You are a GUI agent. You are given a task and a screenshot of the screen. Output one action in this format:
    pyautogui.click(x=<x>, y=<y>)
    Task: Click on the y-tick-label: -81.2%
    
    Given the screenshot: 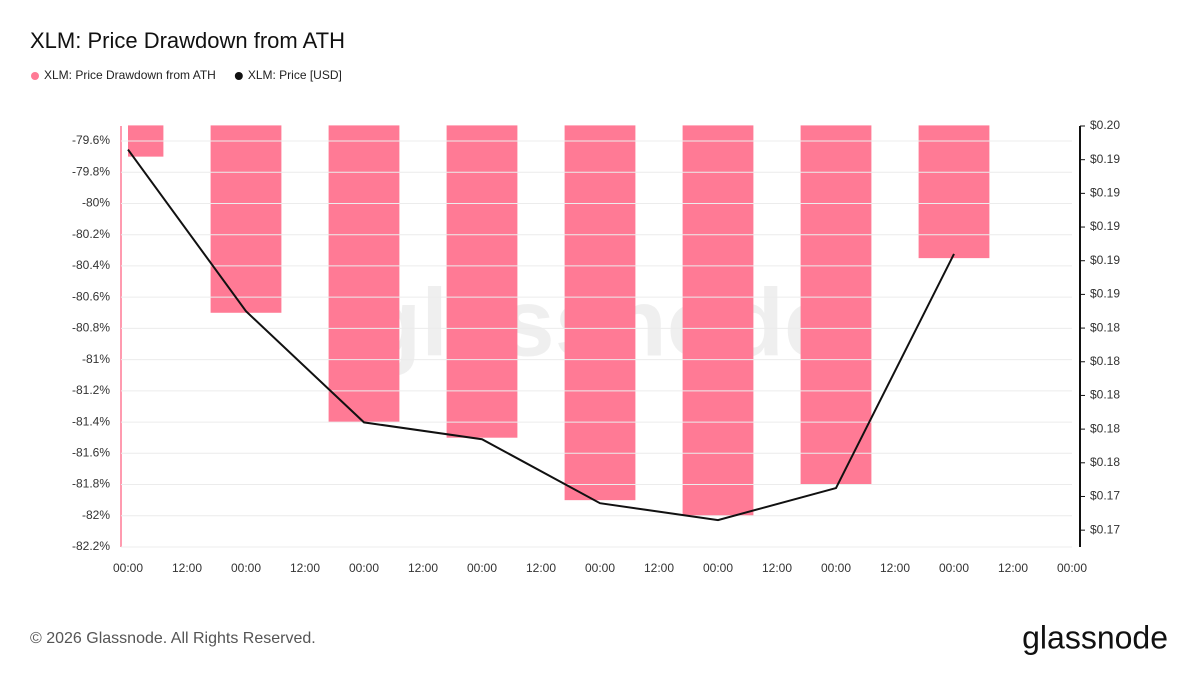 What is the action you would take?
    pyautogui.click(x=91, y=390)
    